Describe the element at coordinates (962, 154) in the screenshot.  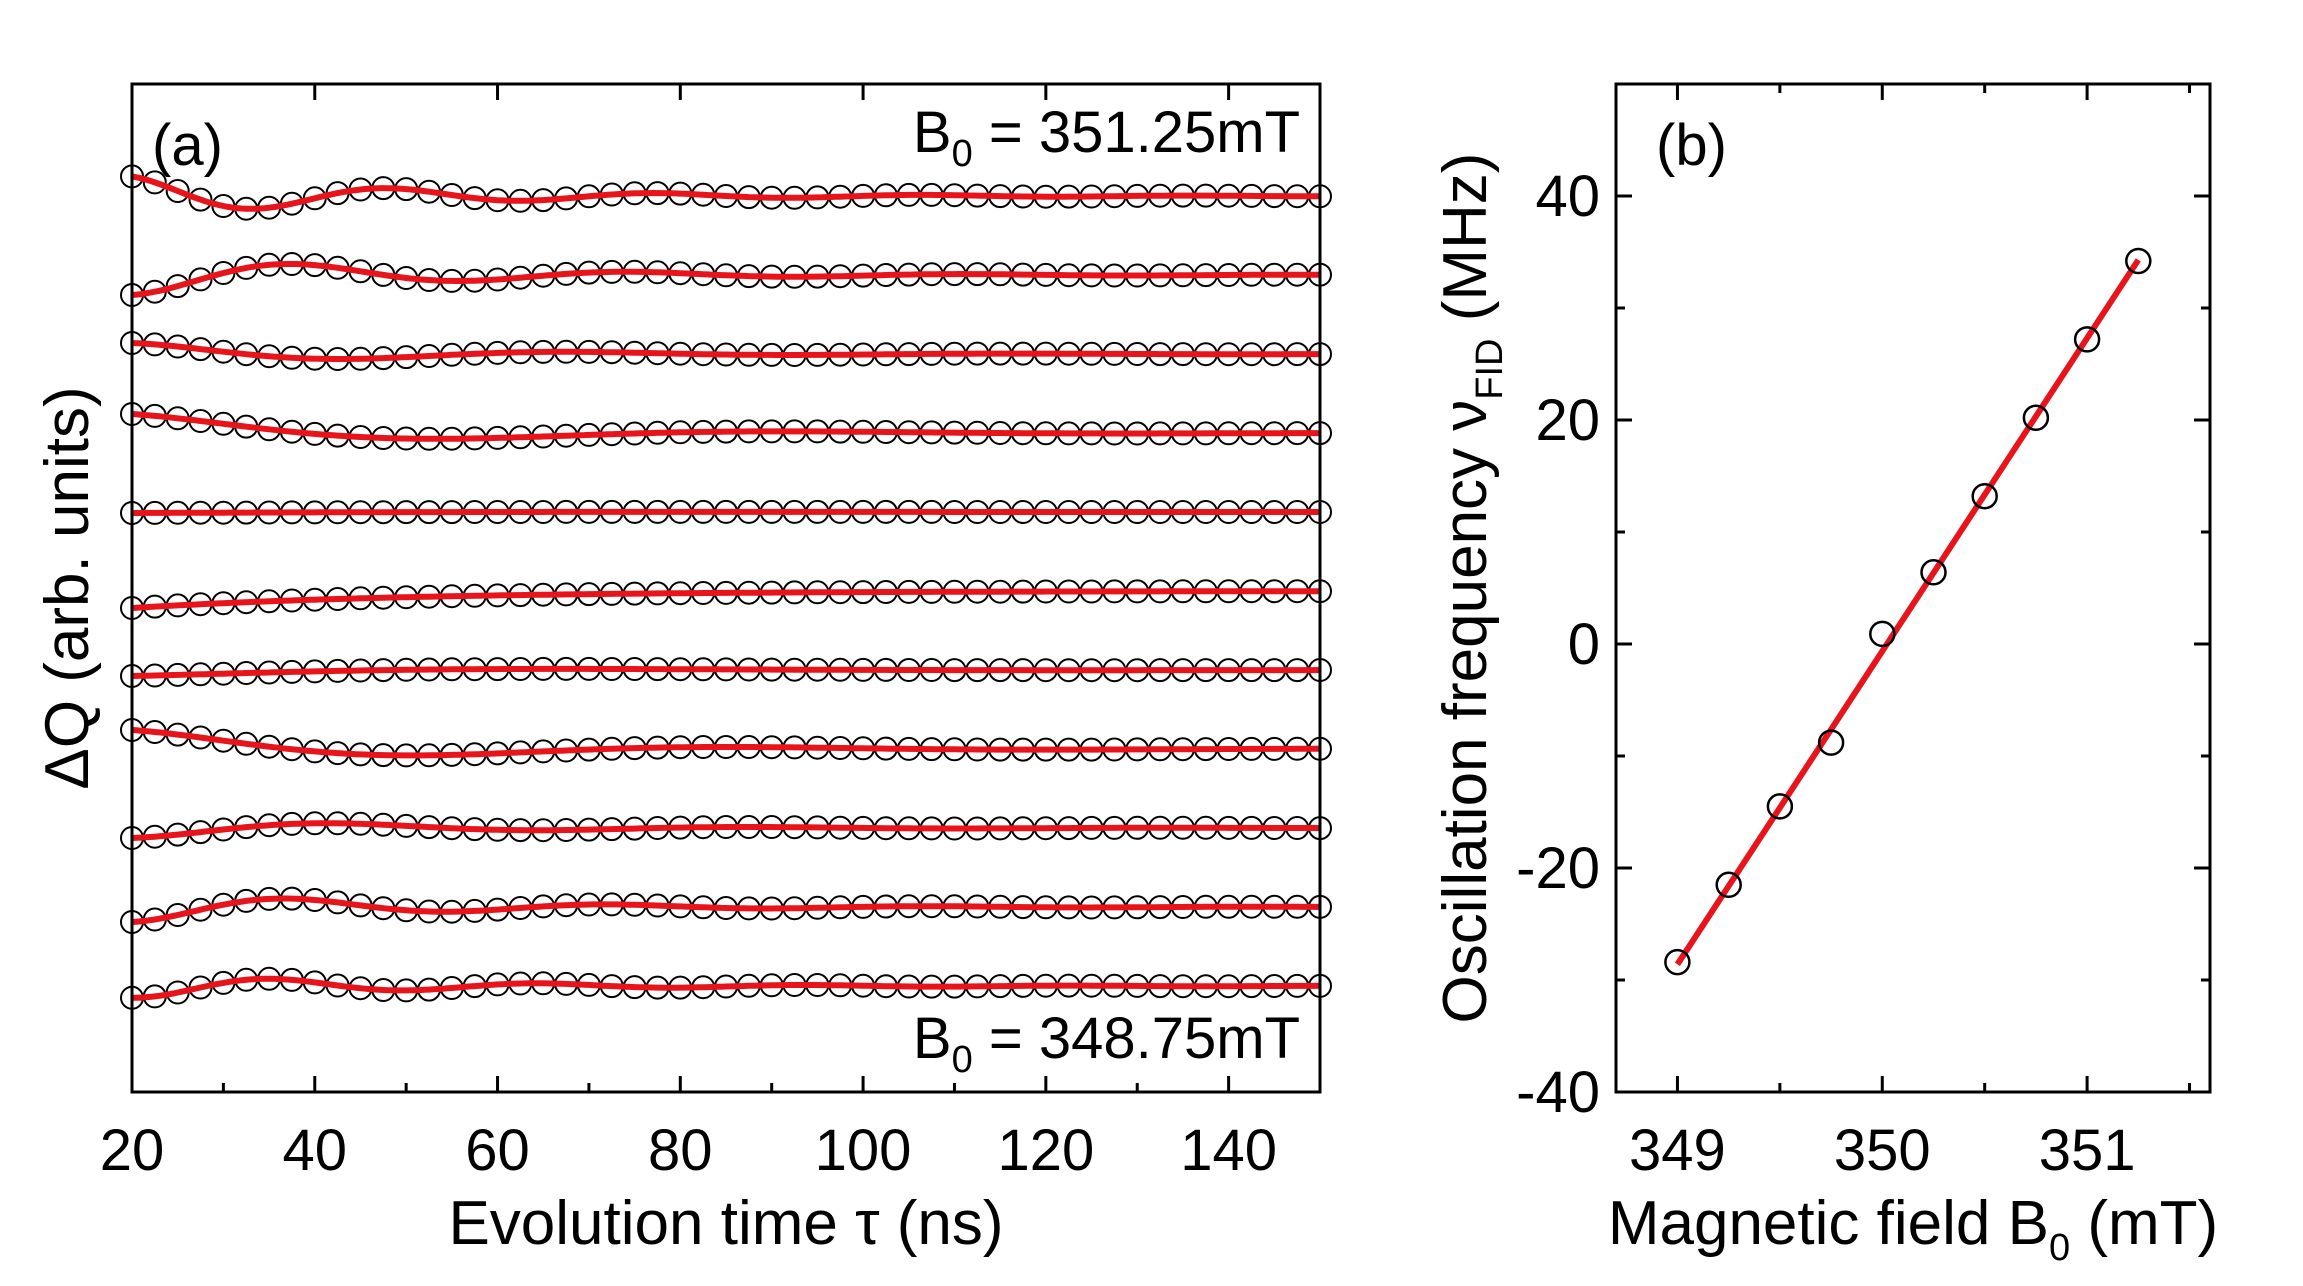
I see `annotation-top-sub: 0` at that location.